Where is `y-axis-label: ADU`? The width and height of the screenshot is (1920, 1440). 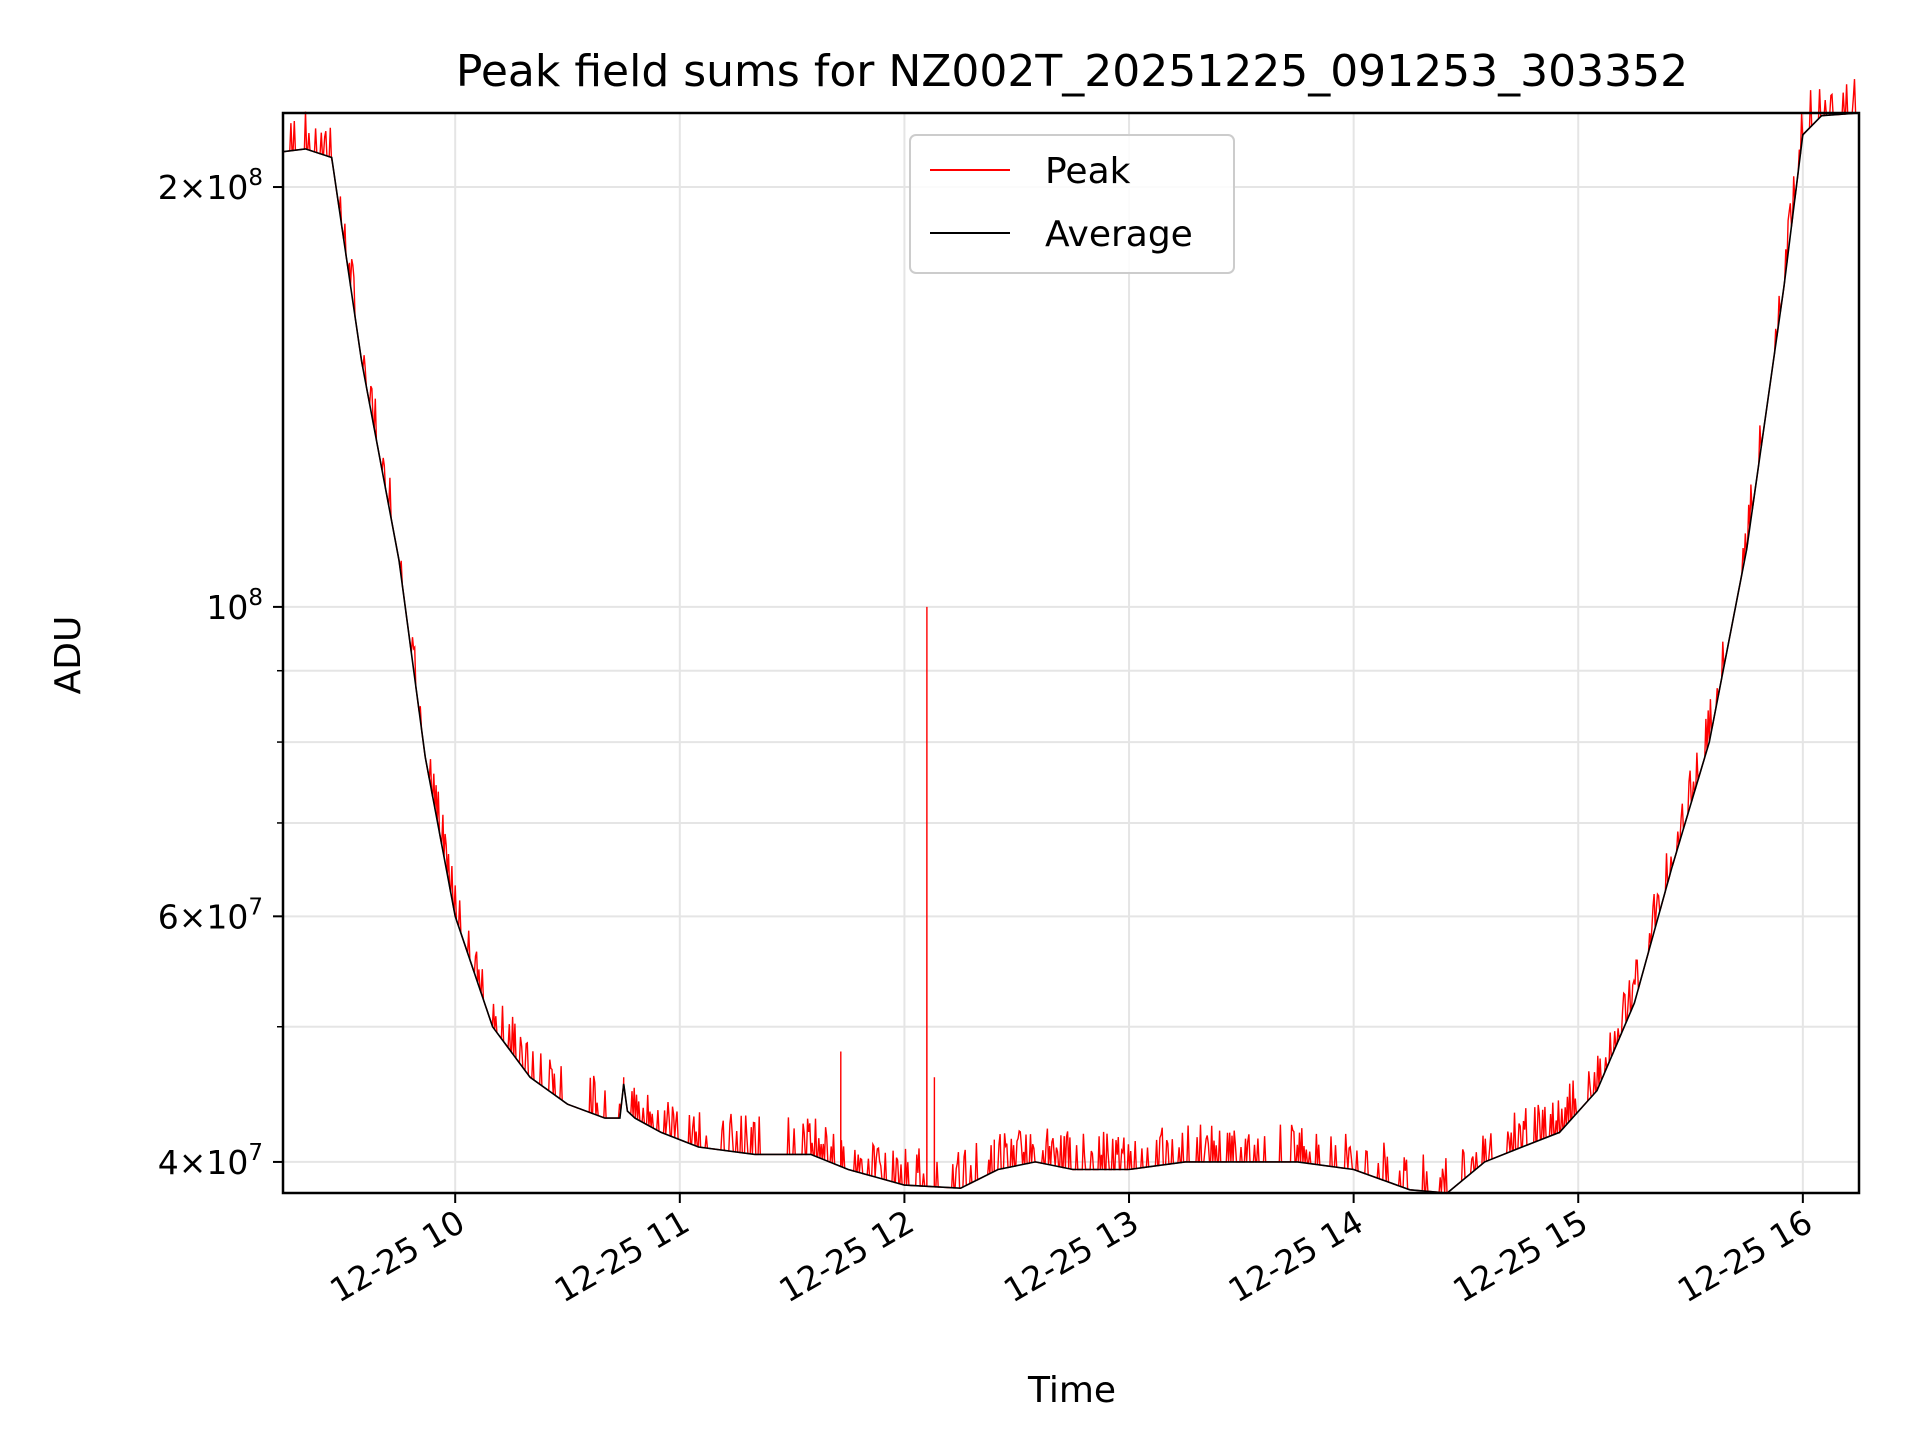
y-axis-label: ADU is located at coordinates (68, 655).